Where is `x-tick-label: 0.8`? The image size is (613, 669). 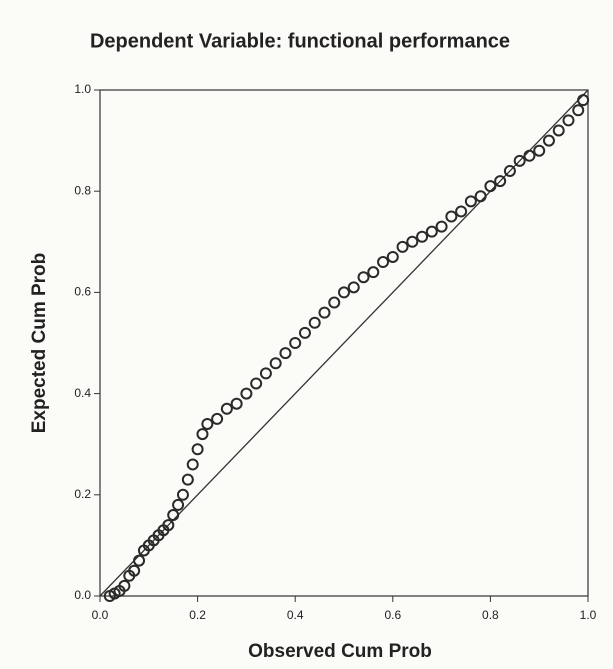 x-tick-label: 0.8 is located at coordinates (490, 615).